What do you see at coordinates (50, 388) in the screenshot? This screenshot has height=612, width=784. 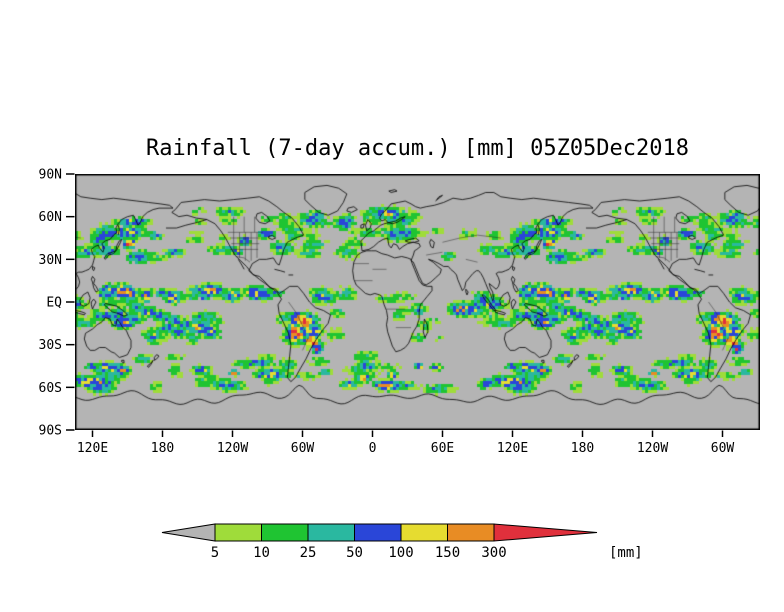 I see `lat-tick-label: 60S` at bounding box center [50, 388].